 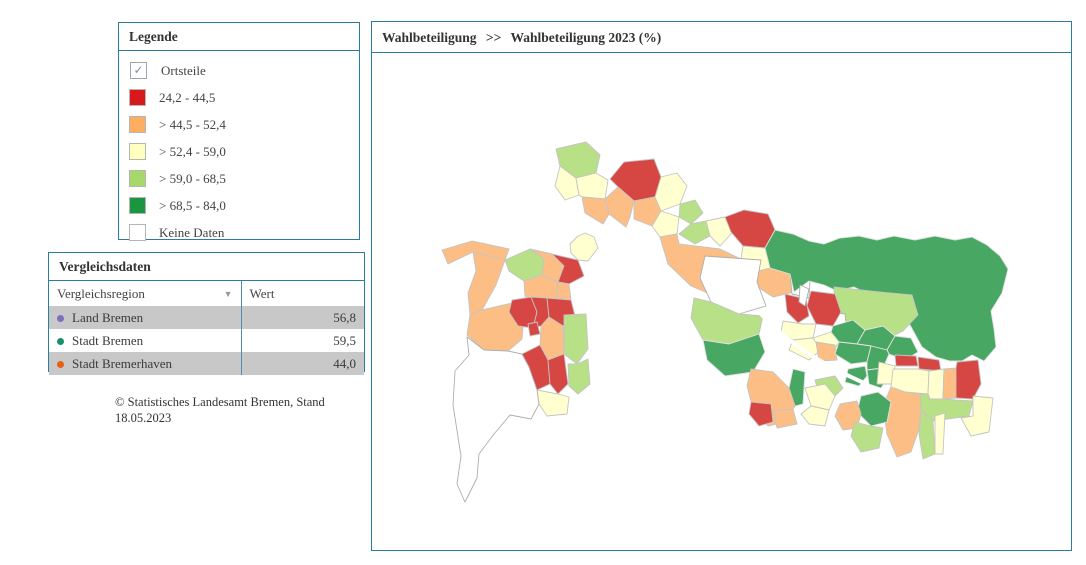 I want to click on legend-class-row: > 59,0 - 68,5, so click(x=239, y=178).